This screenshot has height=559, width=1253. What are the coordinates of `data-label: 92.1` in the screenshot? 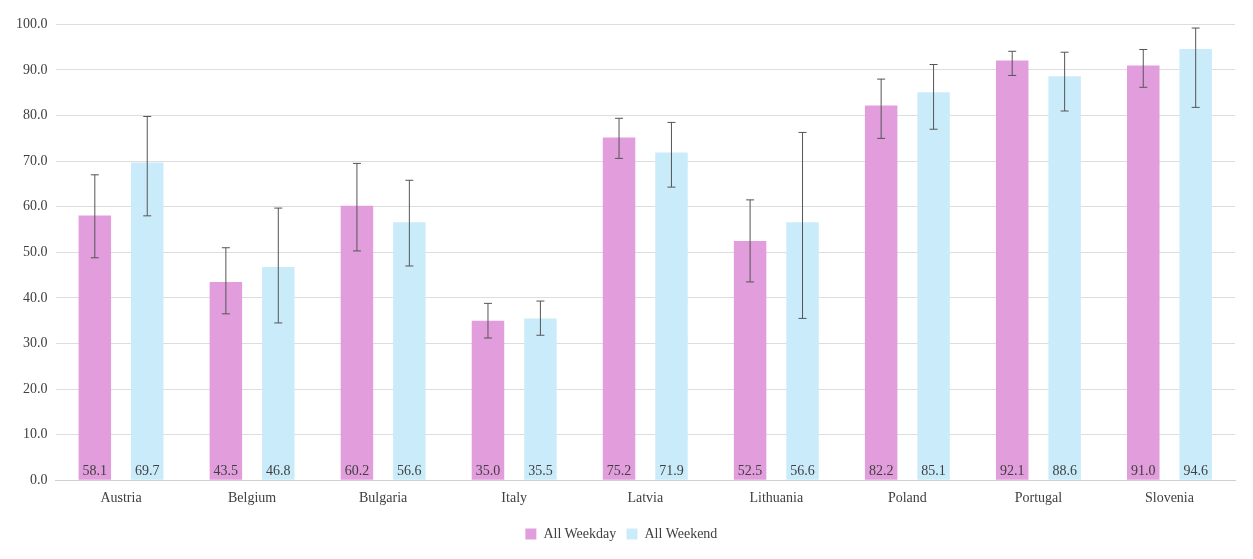 It's located at (1012, 470).